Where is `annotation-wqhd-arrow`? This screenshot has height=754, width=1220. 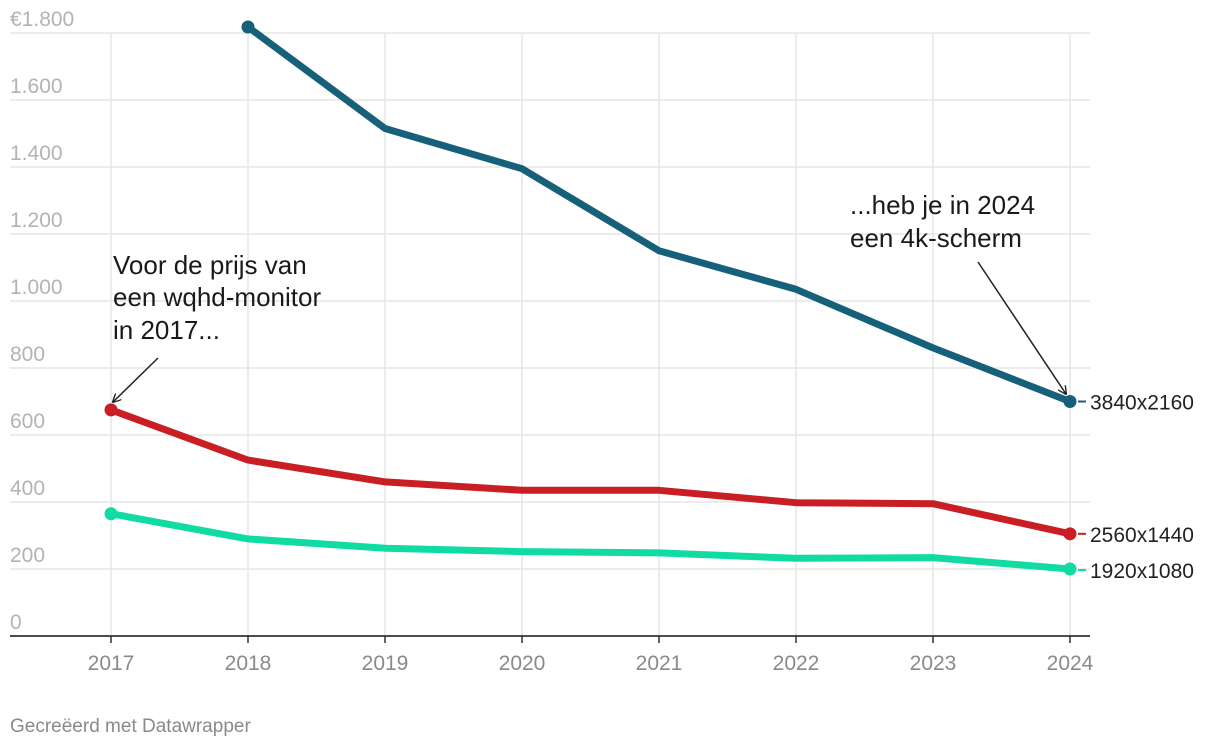
annotation-wqhd-arrow is located at coordinates (136, 379).